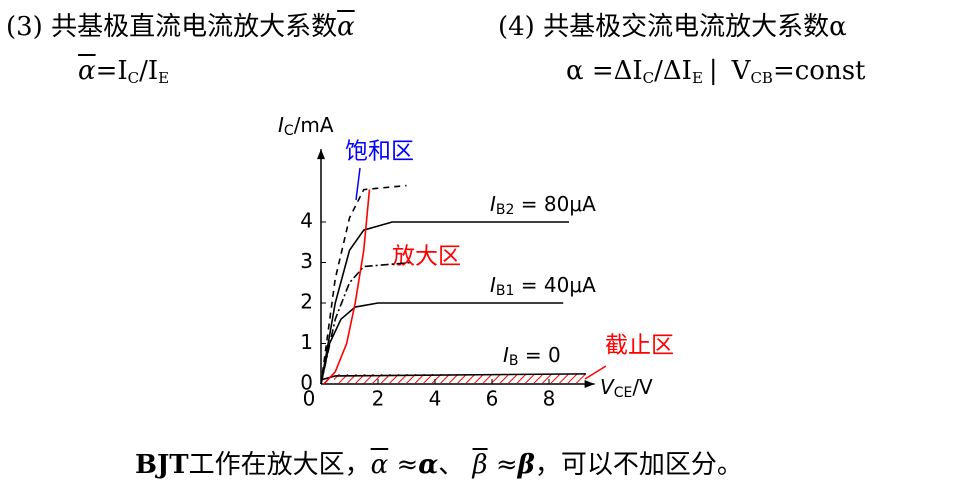 The width and height of the screenshot is (963, 496). What do you see at coordinates (516, 27) in the screenshot?
I see `item4-label: (4)` at bounding box center [516, 27].